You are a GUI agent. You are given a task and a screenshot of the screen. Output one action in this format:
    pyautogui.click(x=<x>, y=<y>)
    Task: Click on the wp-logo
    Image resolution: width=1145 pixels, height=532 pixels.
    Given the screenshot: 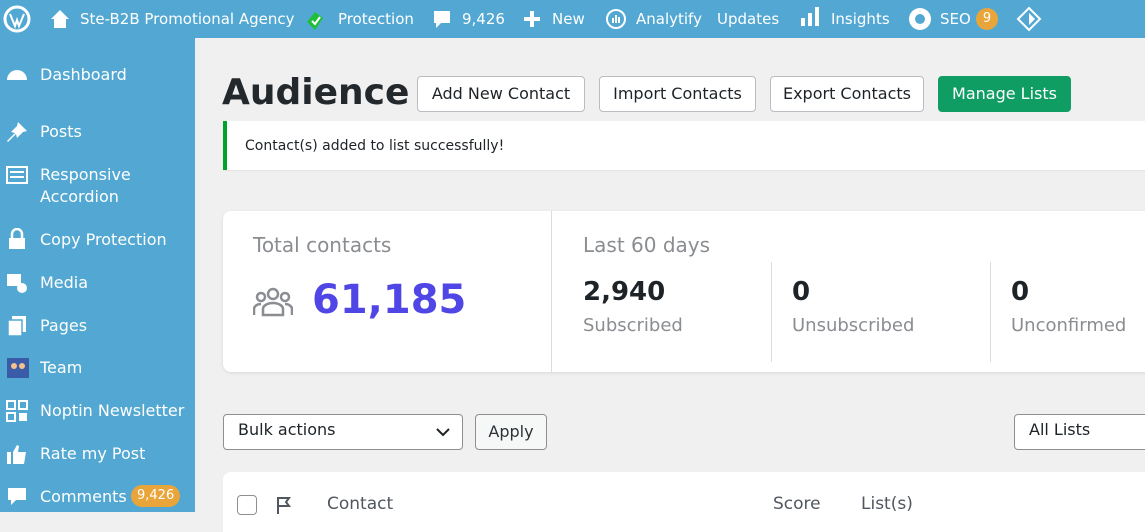 What is the action you would take?
    pyautogui.click(x=17, y=19)
    